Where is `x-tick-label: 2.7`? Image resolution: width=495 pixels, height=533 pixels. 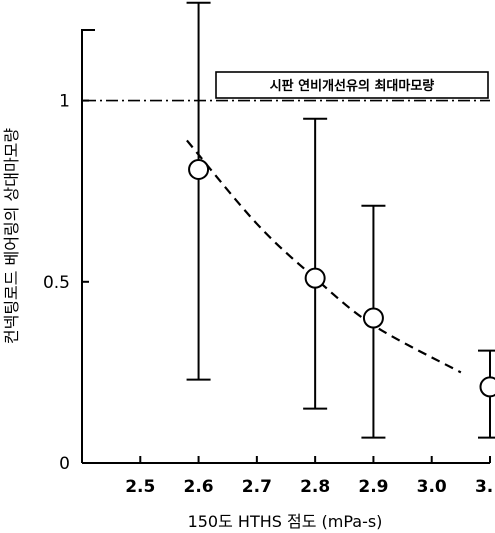
x-tick-label: 2.7 is located at coordinates (257, 487).